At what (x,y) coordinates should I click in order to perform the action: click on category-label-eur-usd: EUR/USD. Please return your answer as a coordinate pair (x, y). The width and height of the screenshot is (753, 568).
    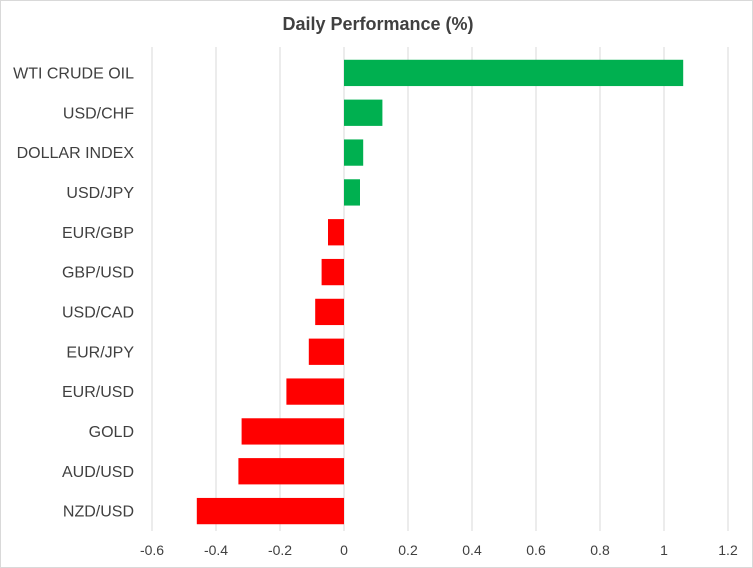
    Looking at the image, I should click on (98, 392).